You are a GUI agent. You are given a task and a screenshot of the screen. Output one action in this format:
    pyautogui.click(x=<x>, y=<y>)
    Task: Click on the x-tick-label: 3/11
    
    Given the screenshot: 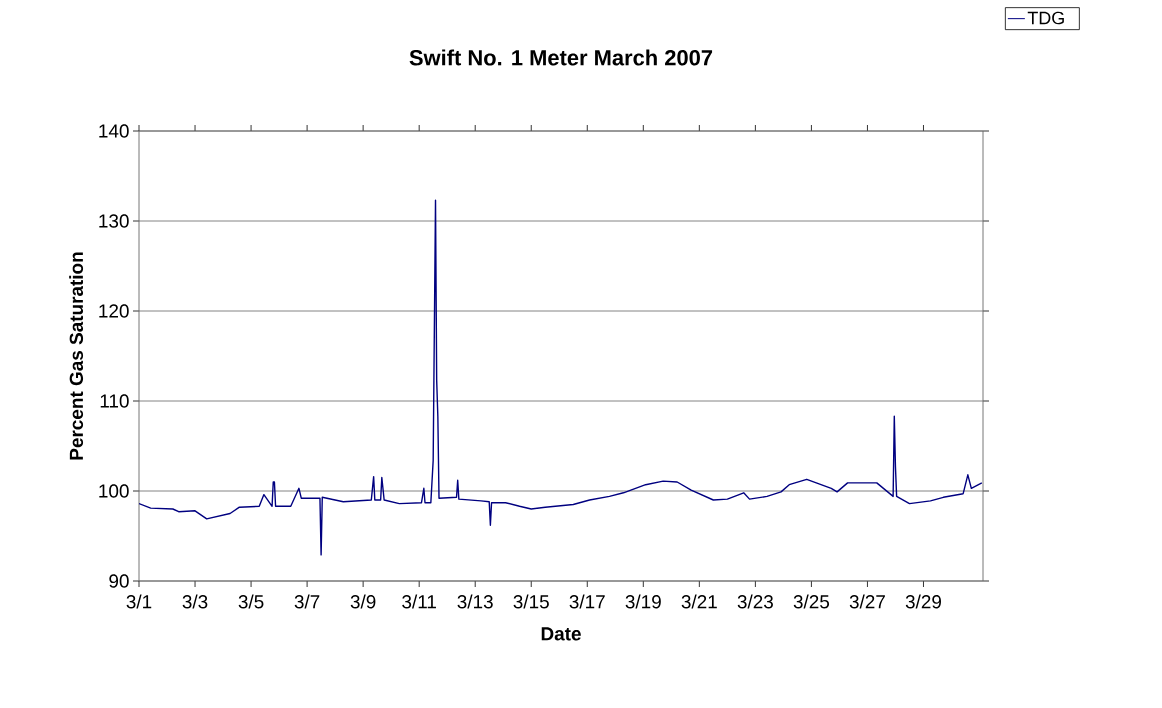 What is the action you would take?
    pyautogui.click(x=419, y=601)
    